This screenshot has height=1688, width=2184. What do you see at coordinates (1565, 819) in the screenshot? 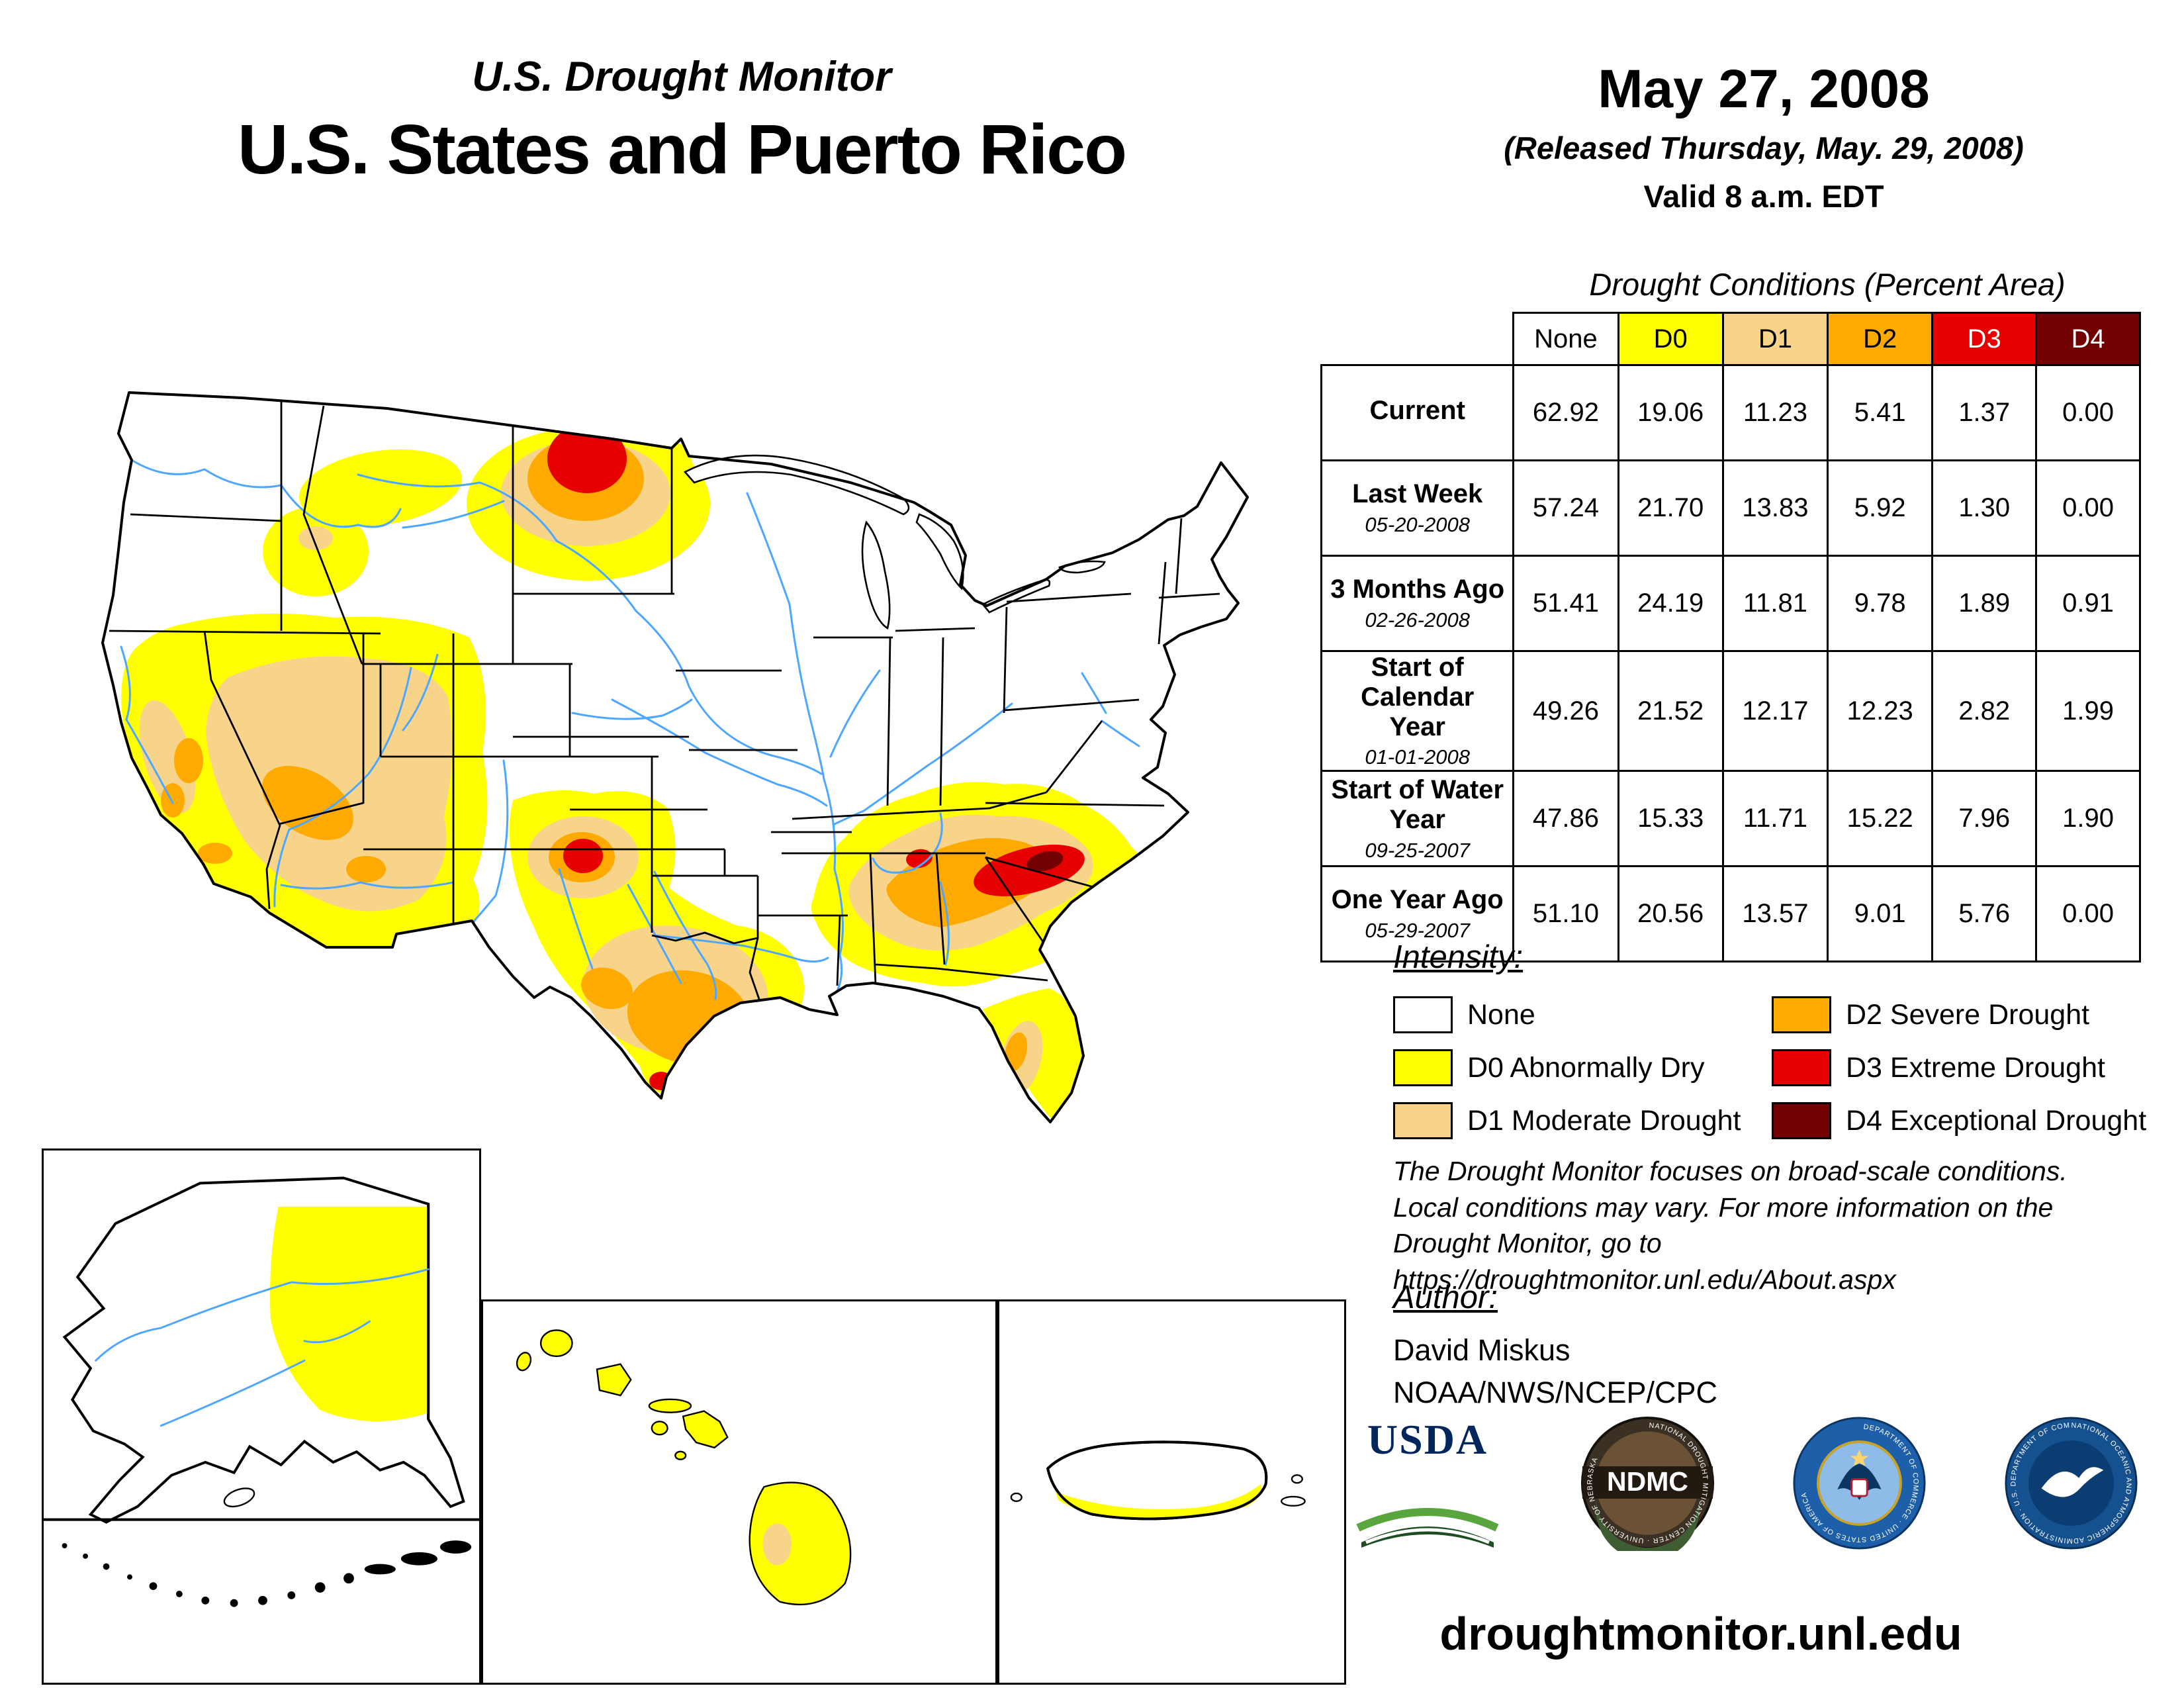
I see `cell: 47.86` at bounding box center [1565, 819].